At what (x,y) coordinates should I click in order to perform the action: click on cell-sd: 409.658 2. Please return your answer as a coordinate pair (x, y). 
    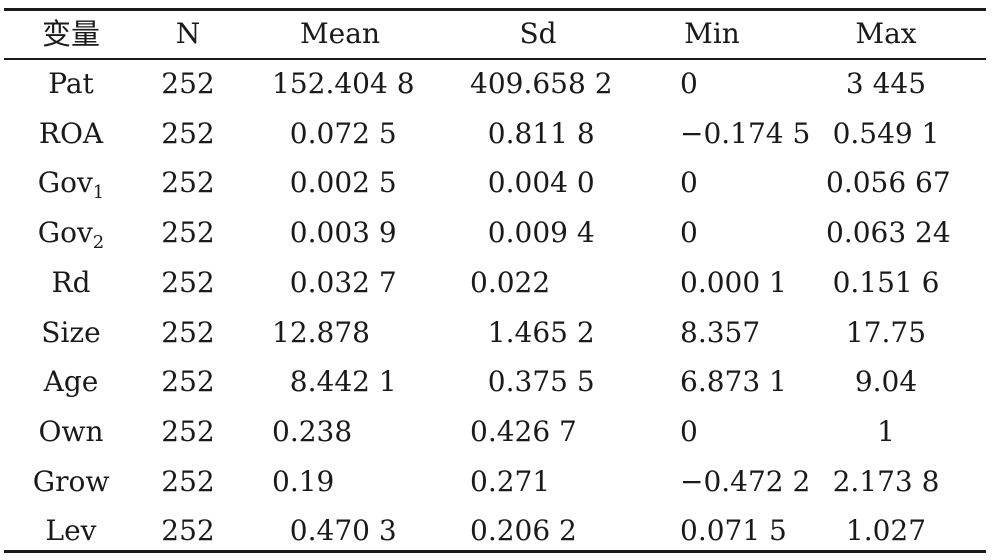
    Looking at the image, I should click on (541, 83).